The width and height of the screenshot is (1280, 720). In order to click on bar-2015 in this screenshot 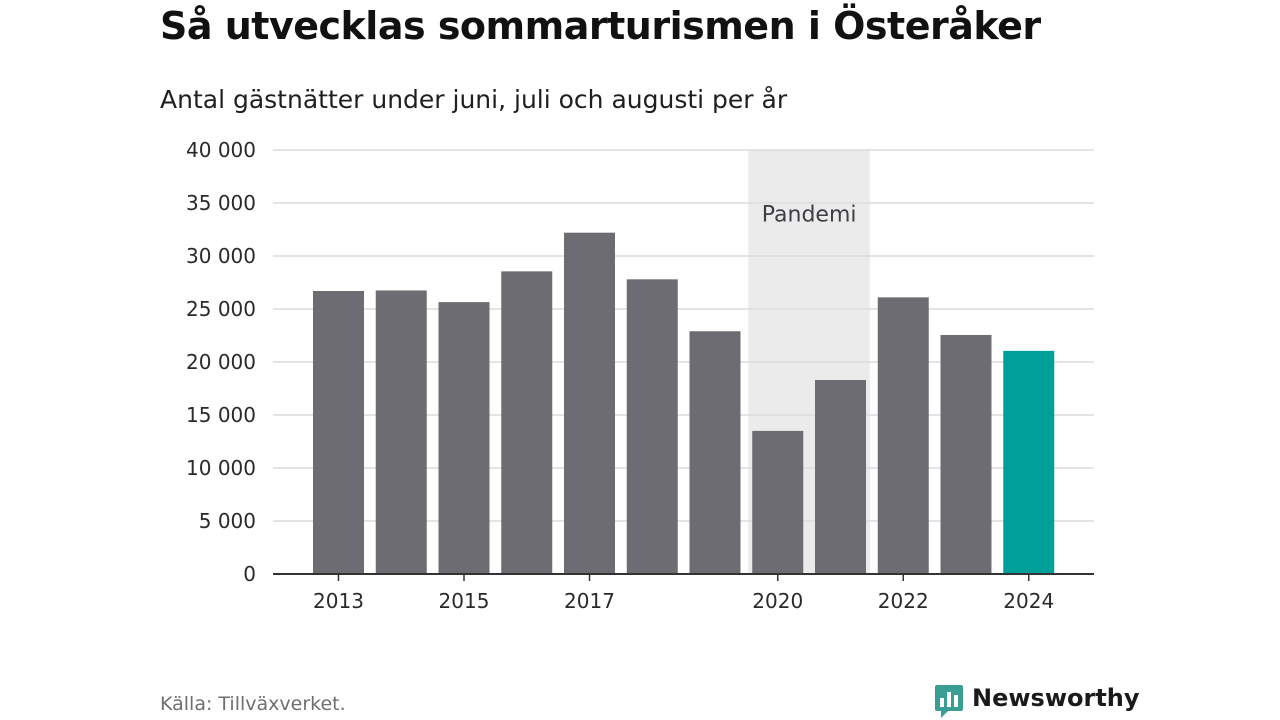, I will do `click(464, 438)`.